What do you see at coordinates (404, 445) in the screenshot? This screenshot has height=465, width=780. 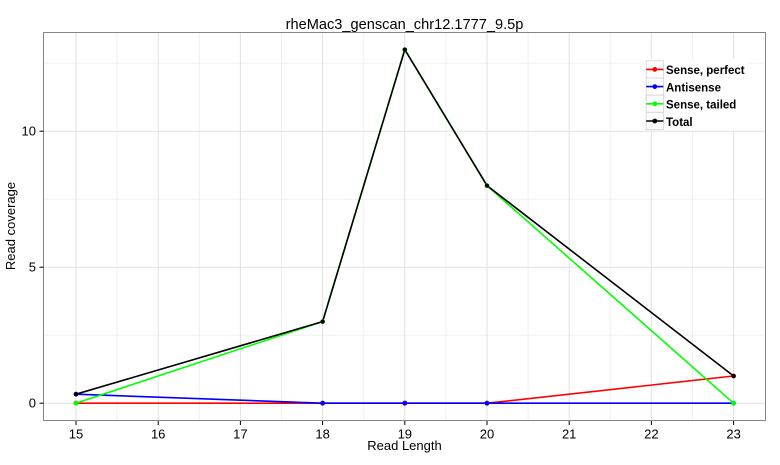 I see `svg-text: Read Length` at bounding box center [404, 445].